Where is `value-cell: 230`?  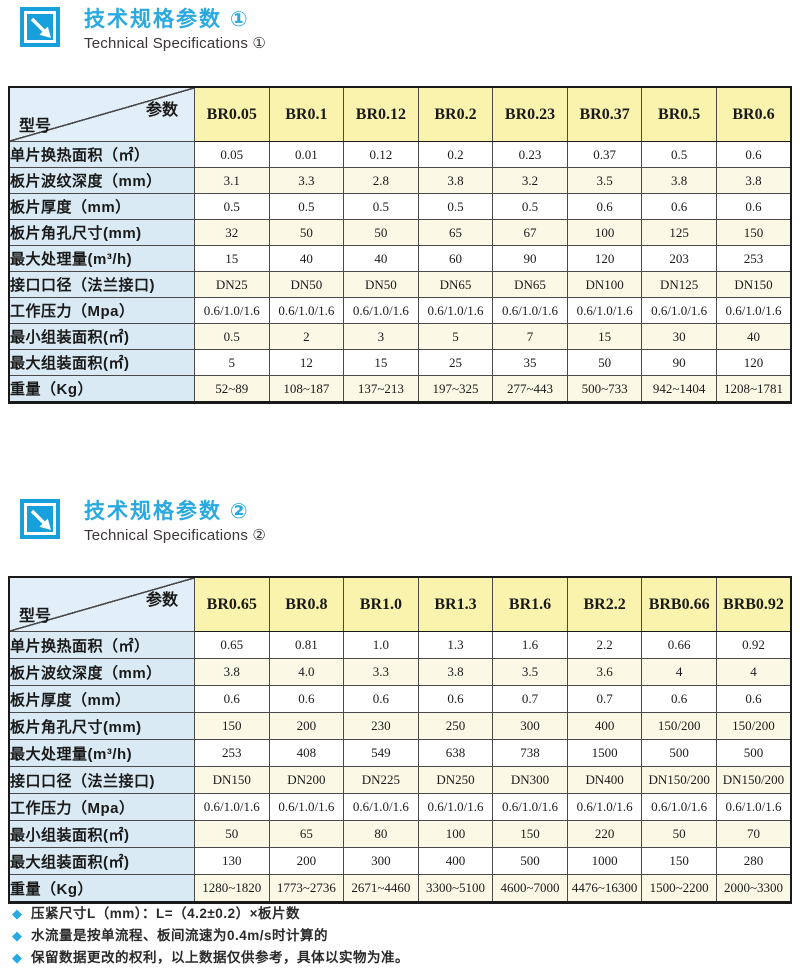 value-cell: 230 is located at coordinates (381, 726).